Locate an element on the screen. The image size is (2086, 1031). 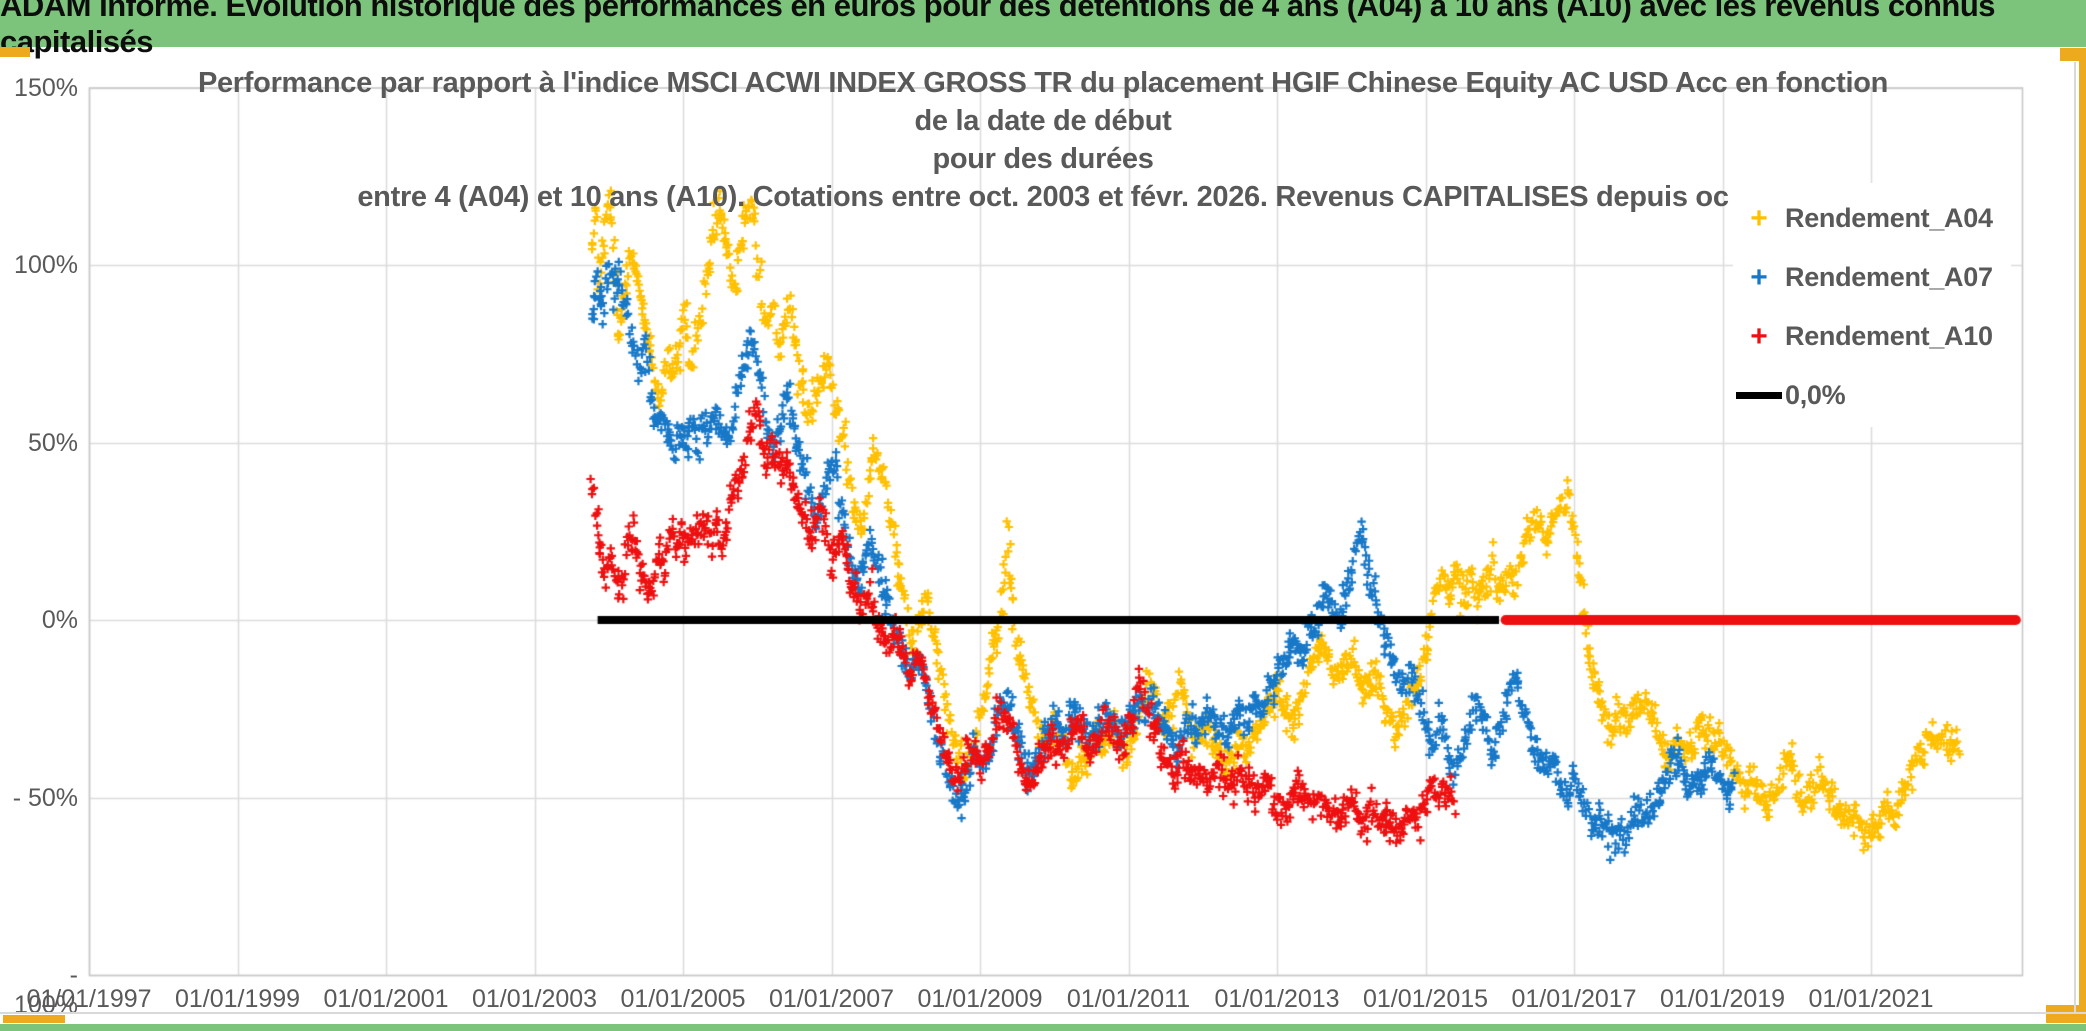
y-axis-label: 100% is located at coordinates (46, 265).